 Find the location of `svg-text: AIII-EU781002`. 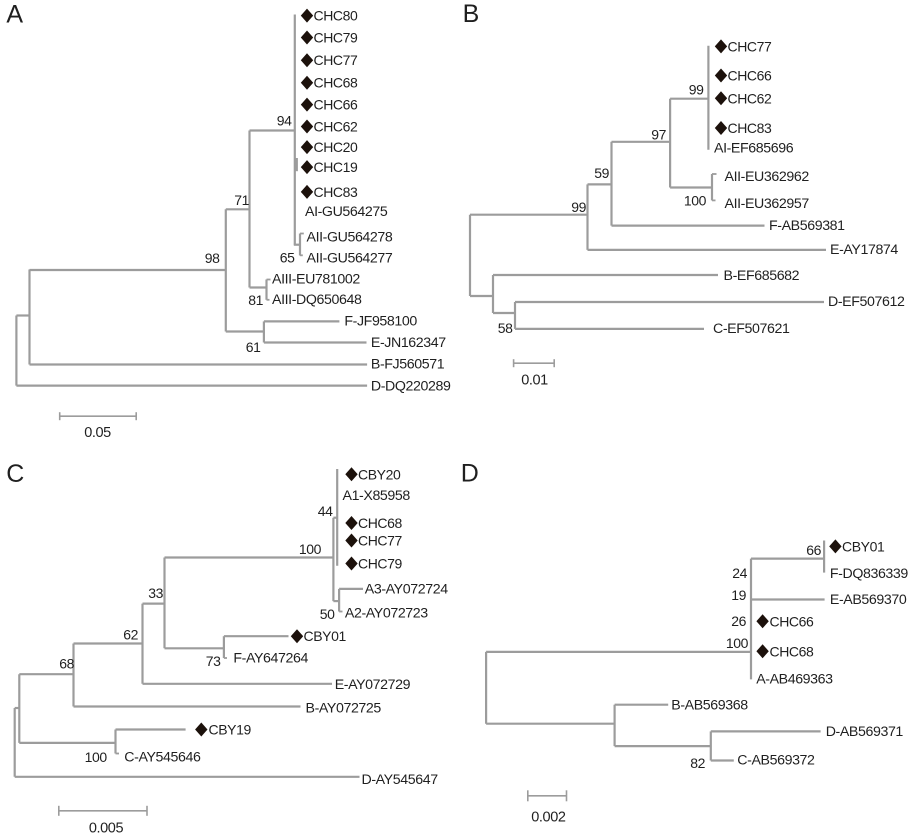

svg-text: AIII-EU781002 is located at coordinates (316, 280).